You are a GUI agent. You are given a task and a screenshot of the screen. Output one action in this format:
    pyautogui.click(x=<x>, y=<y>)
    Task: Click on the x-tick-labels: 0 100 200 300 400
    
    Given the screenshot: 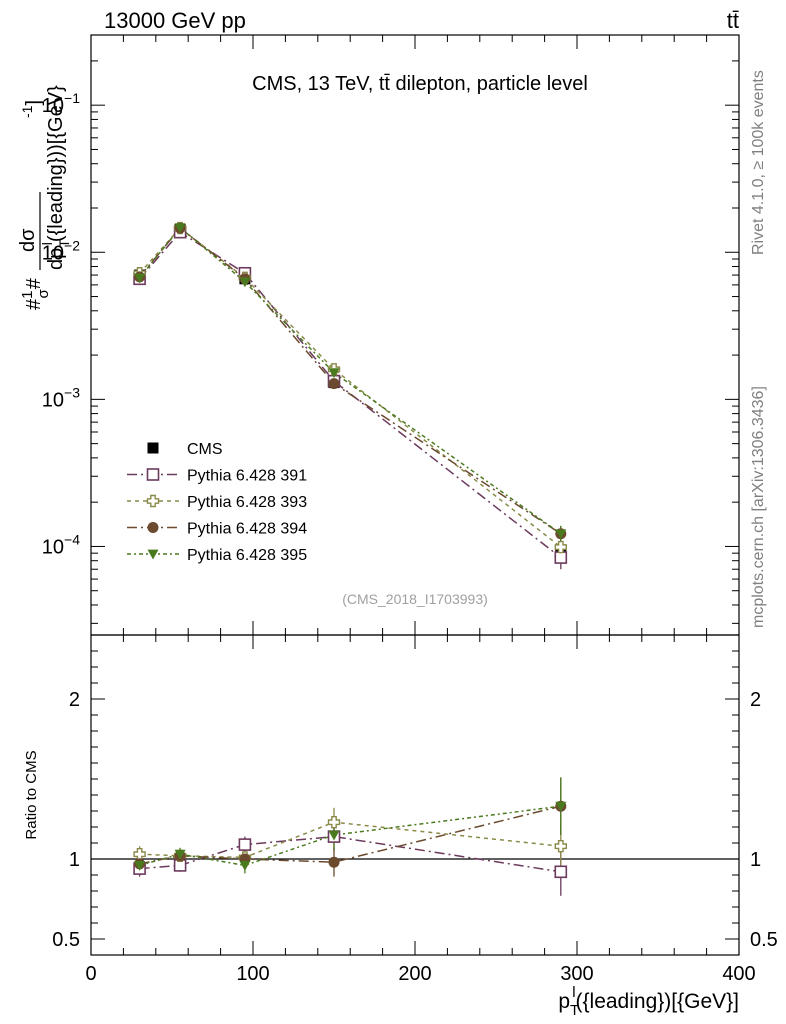 What is the action you would take?
    pyautogui.click(x=420, y=974)
    